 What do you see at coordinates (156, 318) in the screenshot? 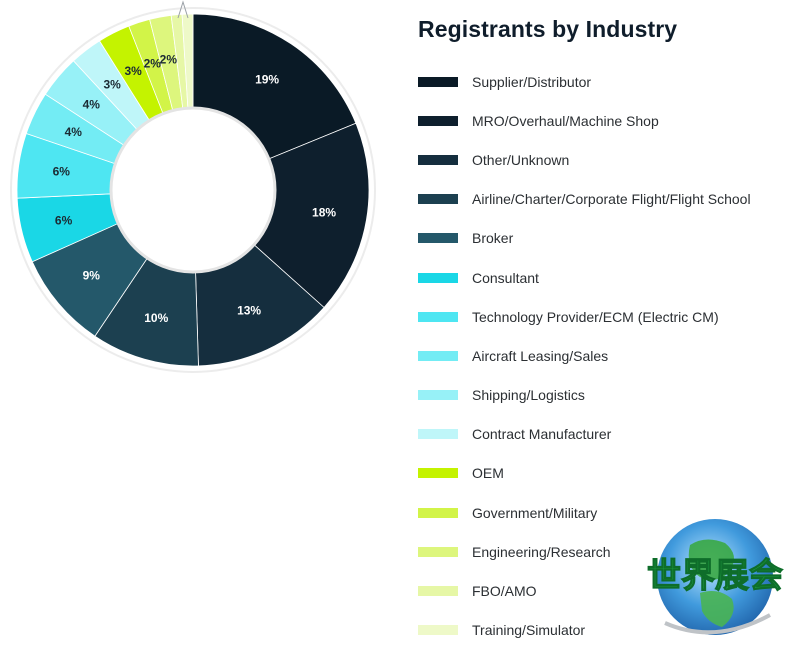
I see `data-label: 10%` at bounding box center [156, 318].